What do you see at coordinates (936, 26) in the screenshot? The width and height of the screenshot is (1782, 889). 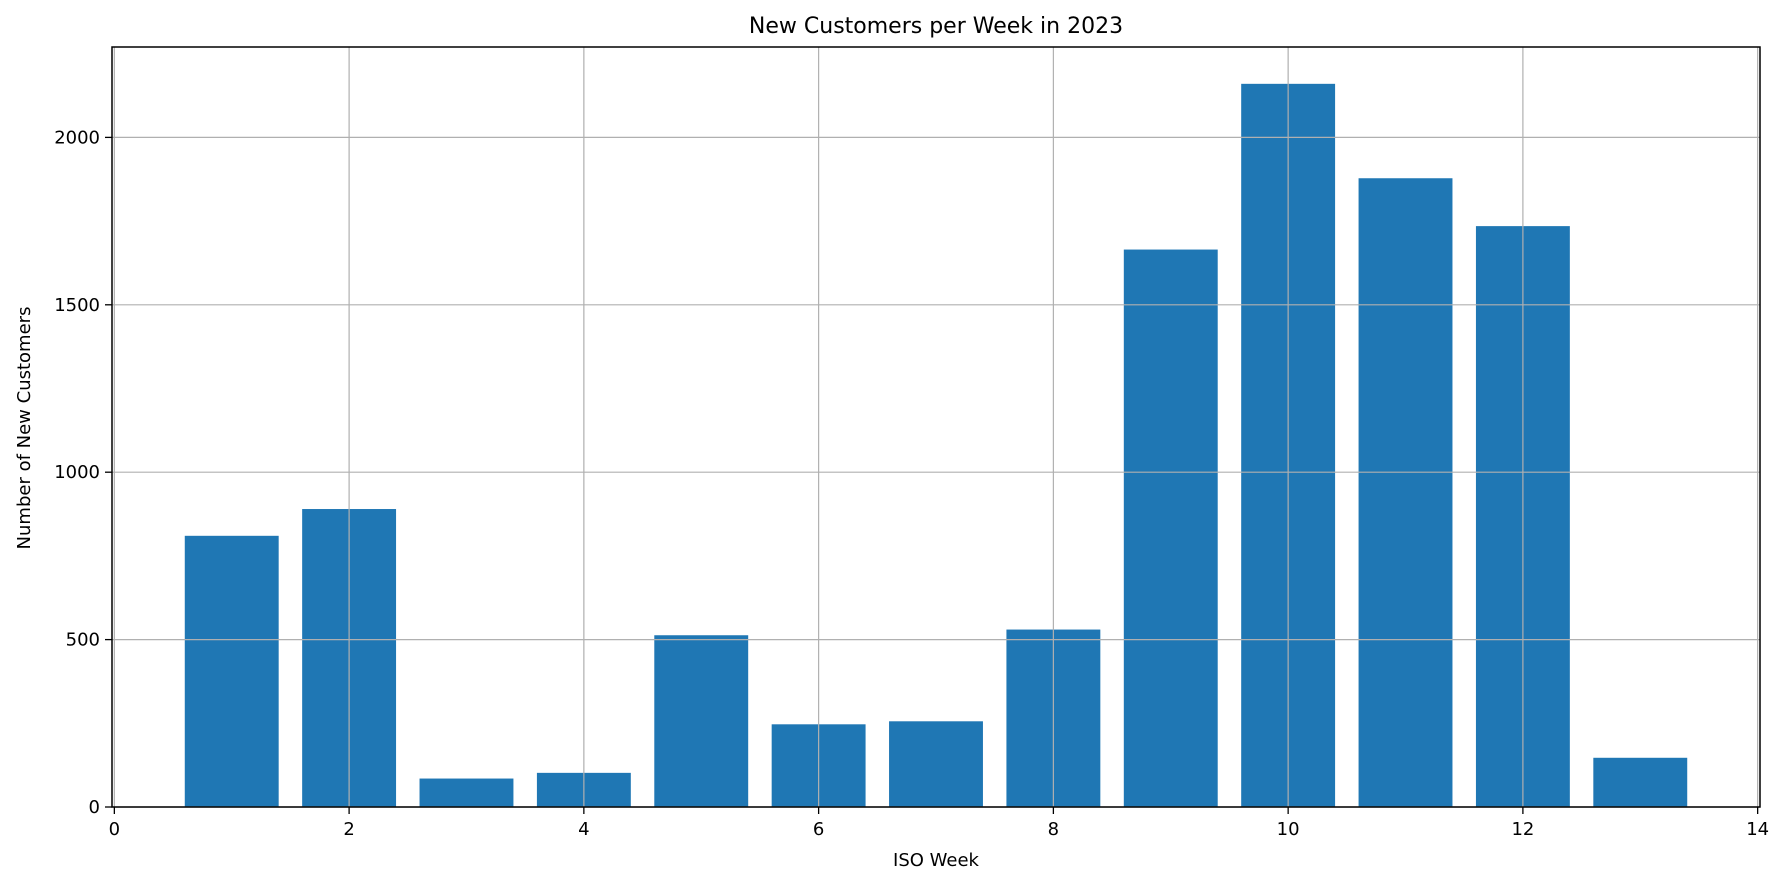 I see `chart-title: New Customers per Week in 2023` at bounding box center [936, 26].